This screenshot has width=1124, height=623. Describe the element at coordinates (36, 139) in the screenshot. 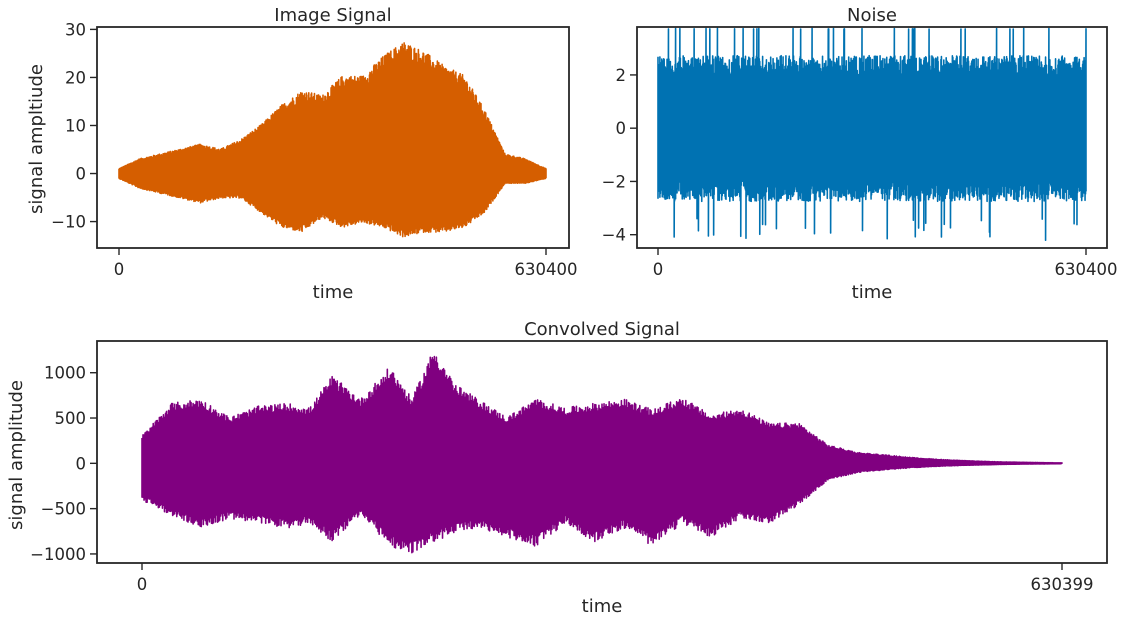

I see `image-signal-ylabel: signal ampltiude` at that location.